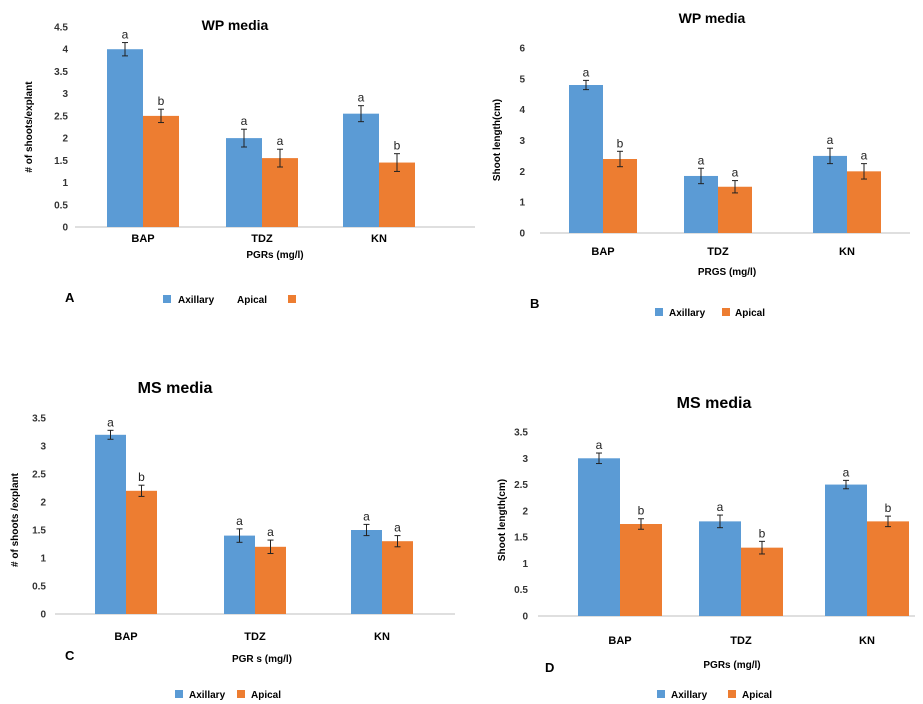 Image resolution: width=923 pixels, height=704 pixels. Describe the element at coordinates (521, 590) in the screenshot. I see `y-tick-label: 0.5` at that location.